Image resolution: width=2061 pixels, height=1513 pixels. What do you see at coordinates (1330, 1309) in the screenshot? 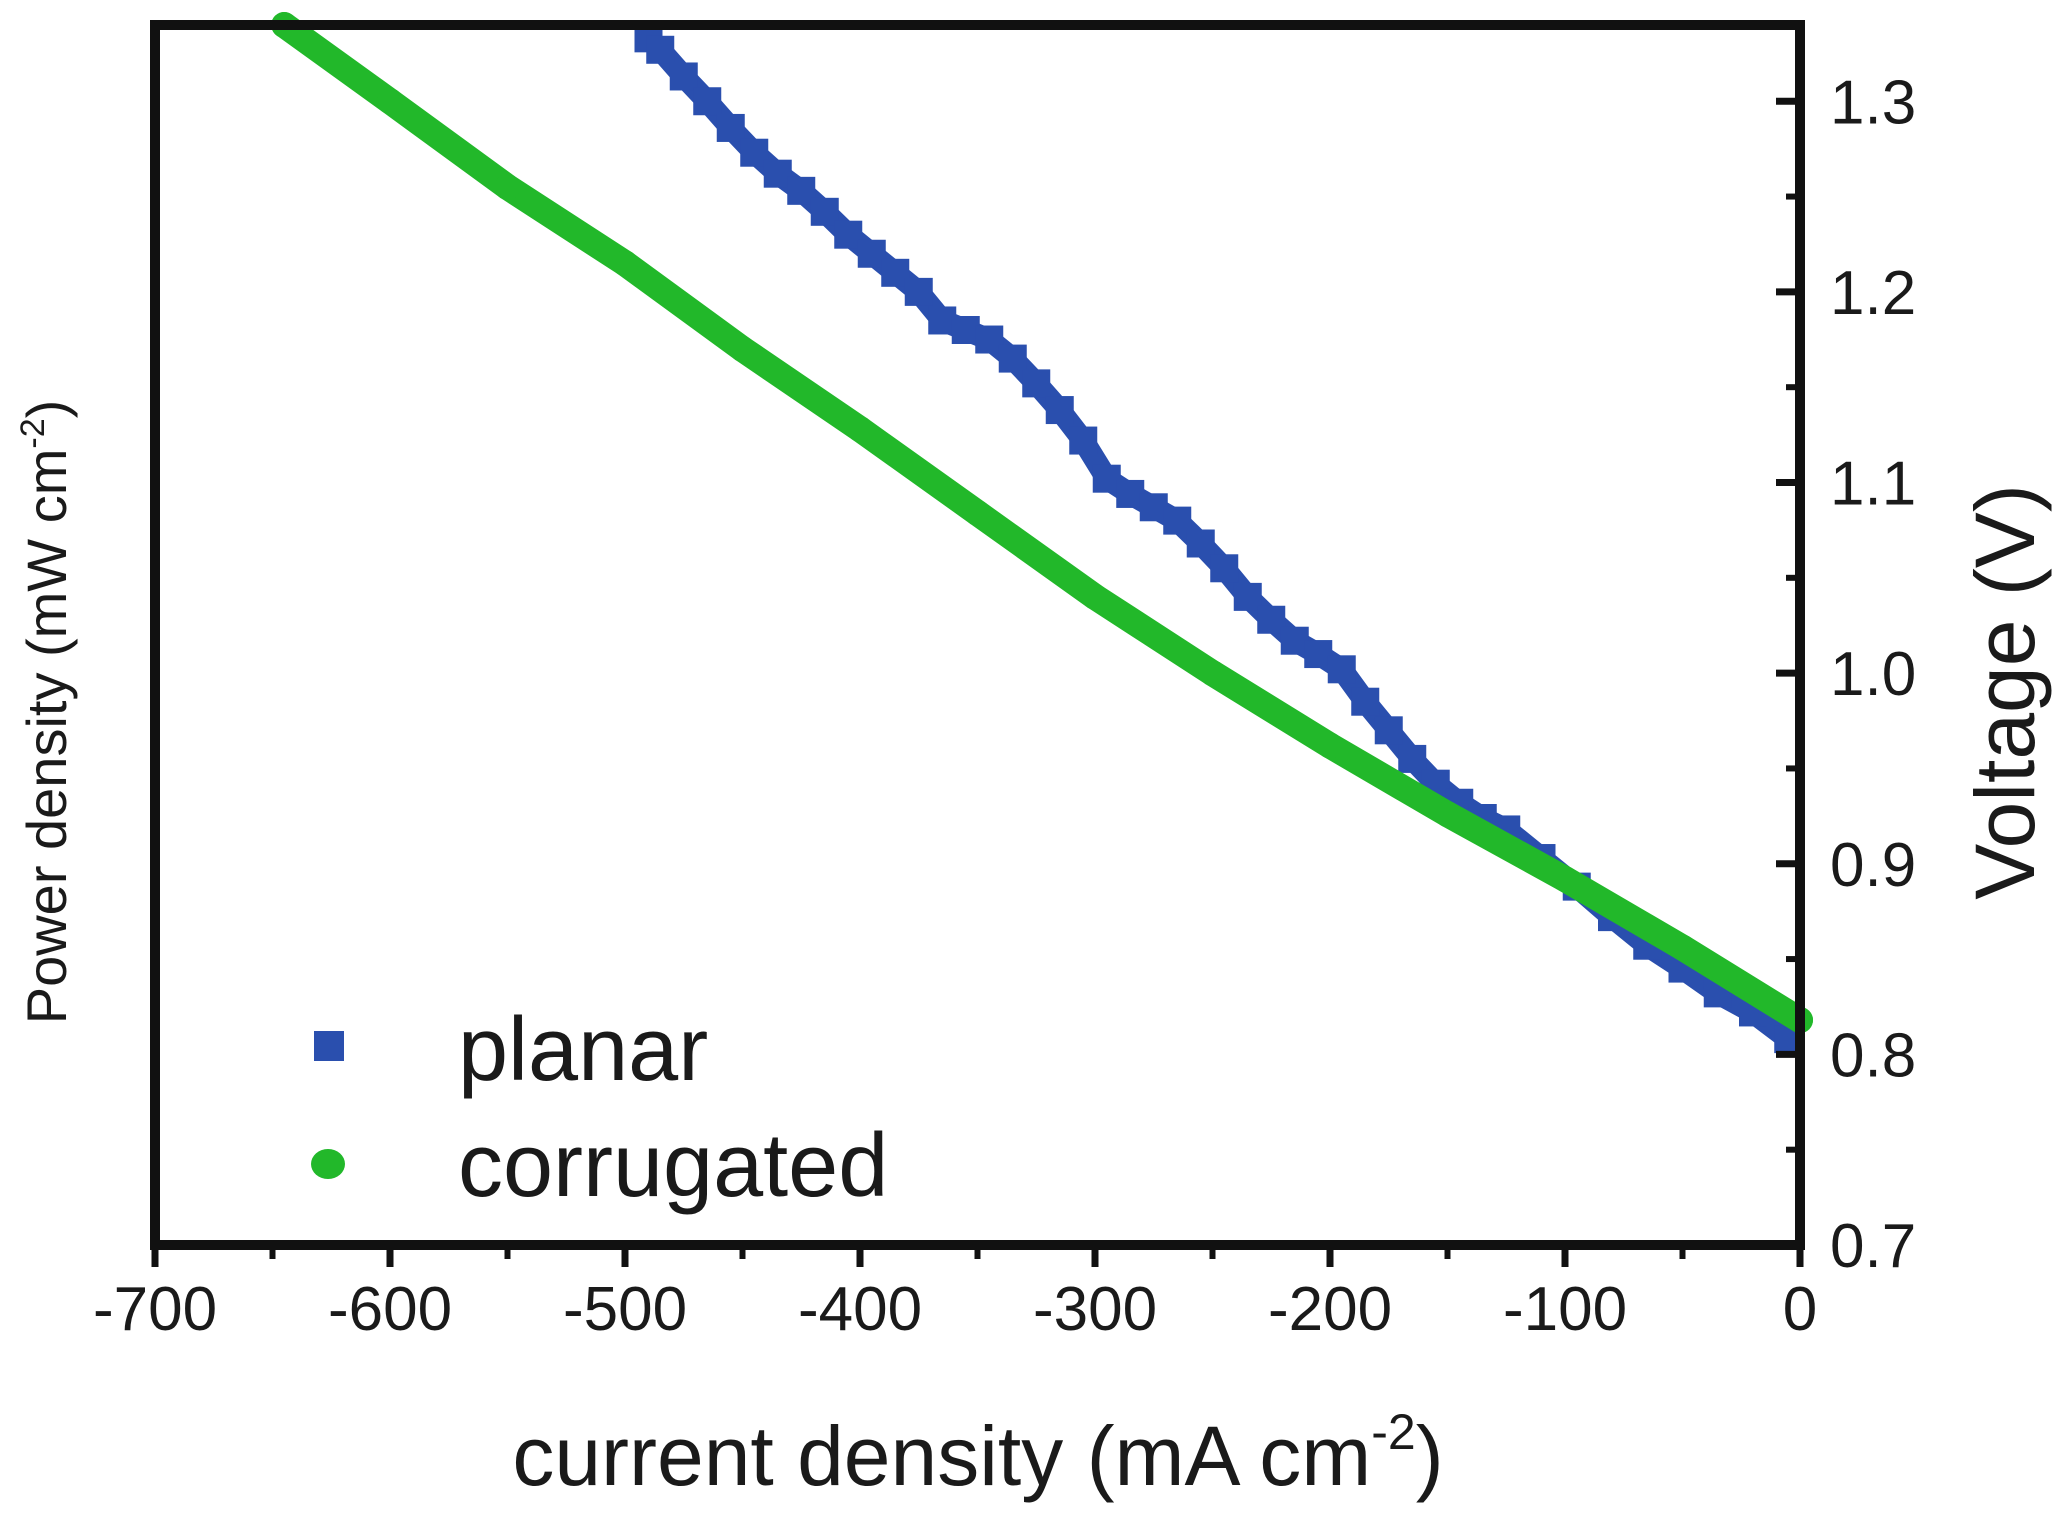
I see `x-tick-label: -200` at bounding box center [1330, 1309].